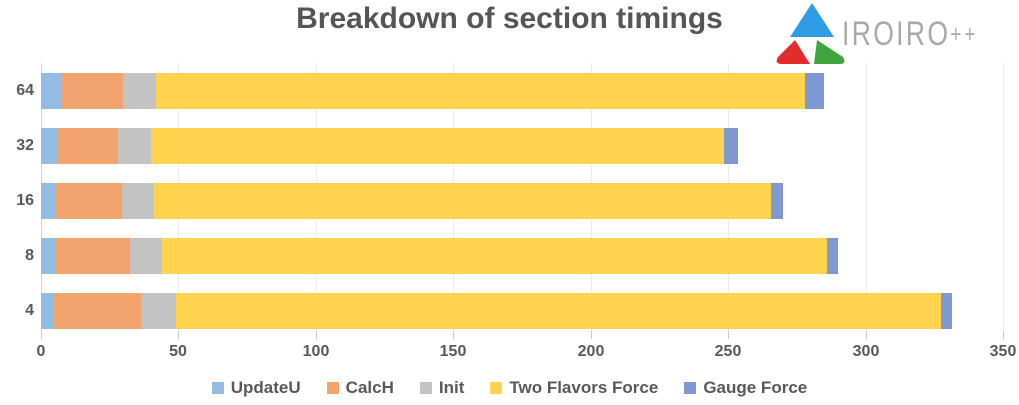 This screenshot has height=405, width=1019. I want to click on tickmark-x0, so click(41, 335).